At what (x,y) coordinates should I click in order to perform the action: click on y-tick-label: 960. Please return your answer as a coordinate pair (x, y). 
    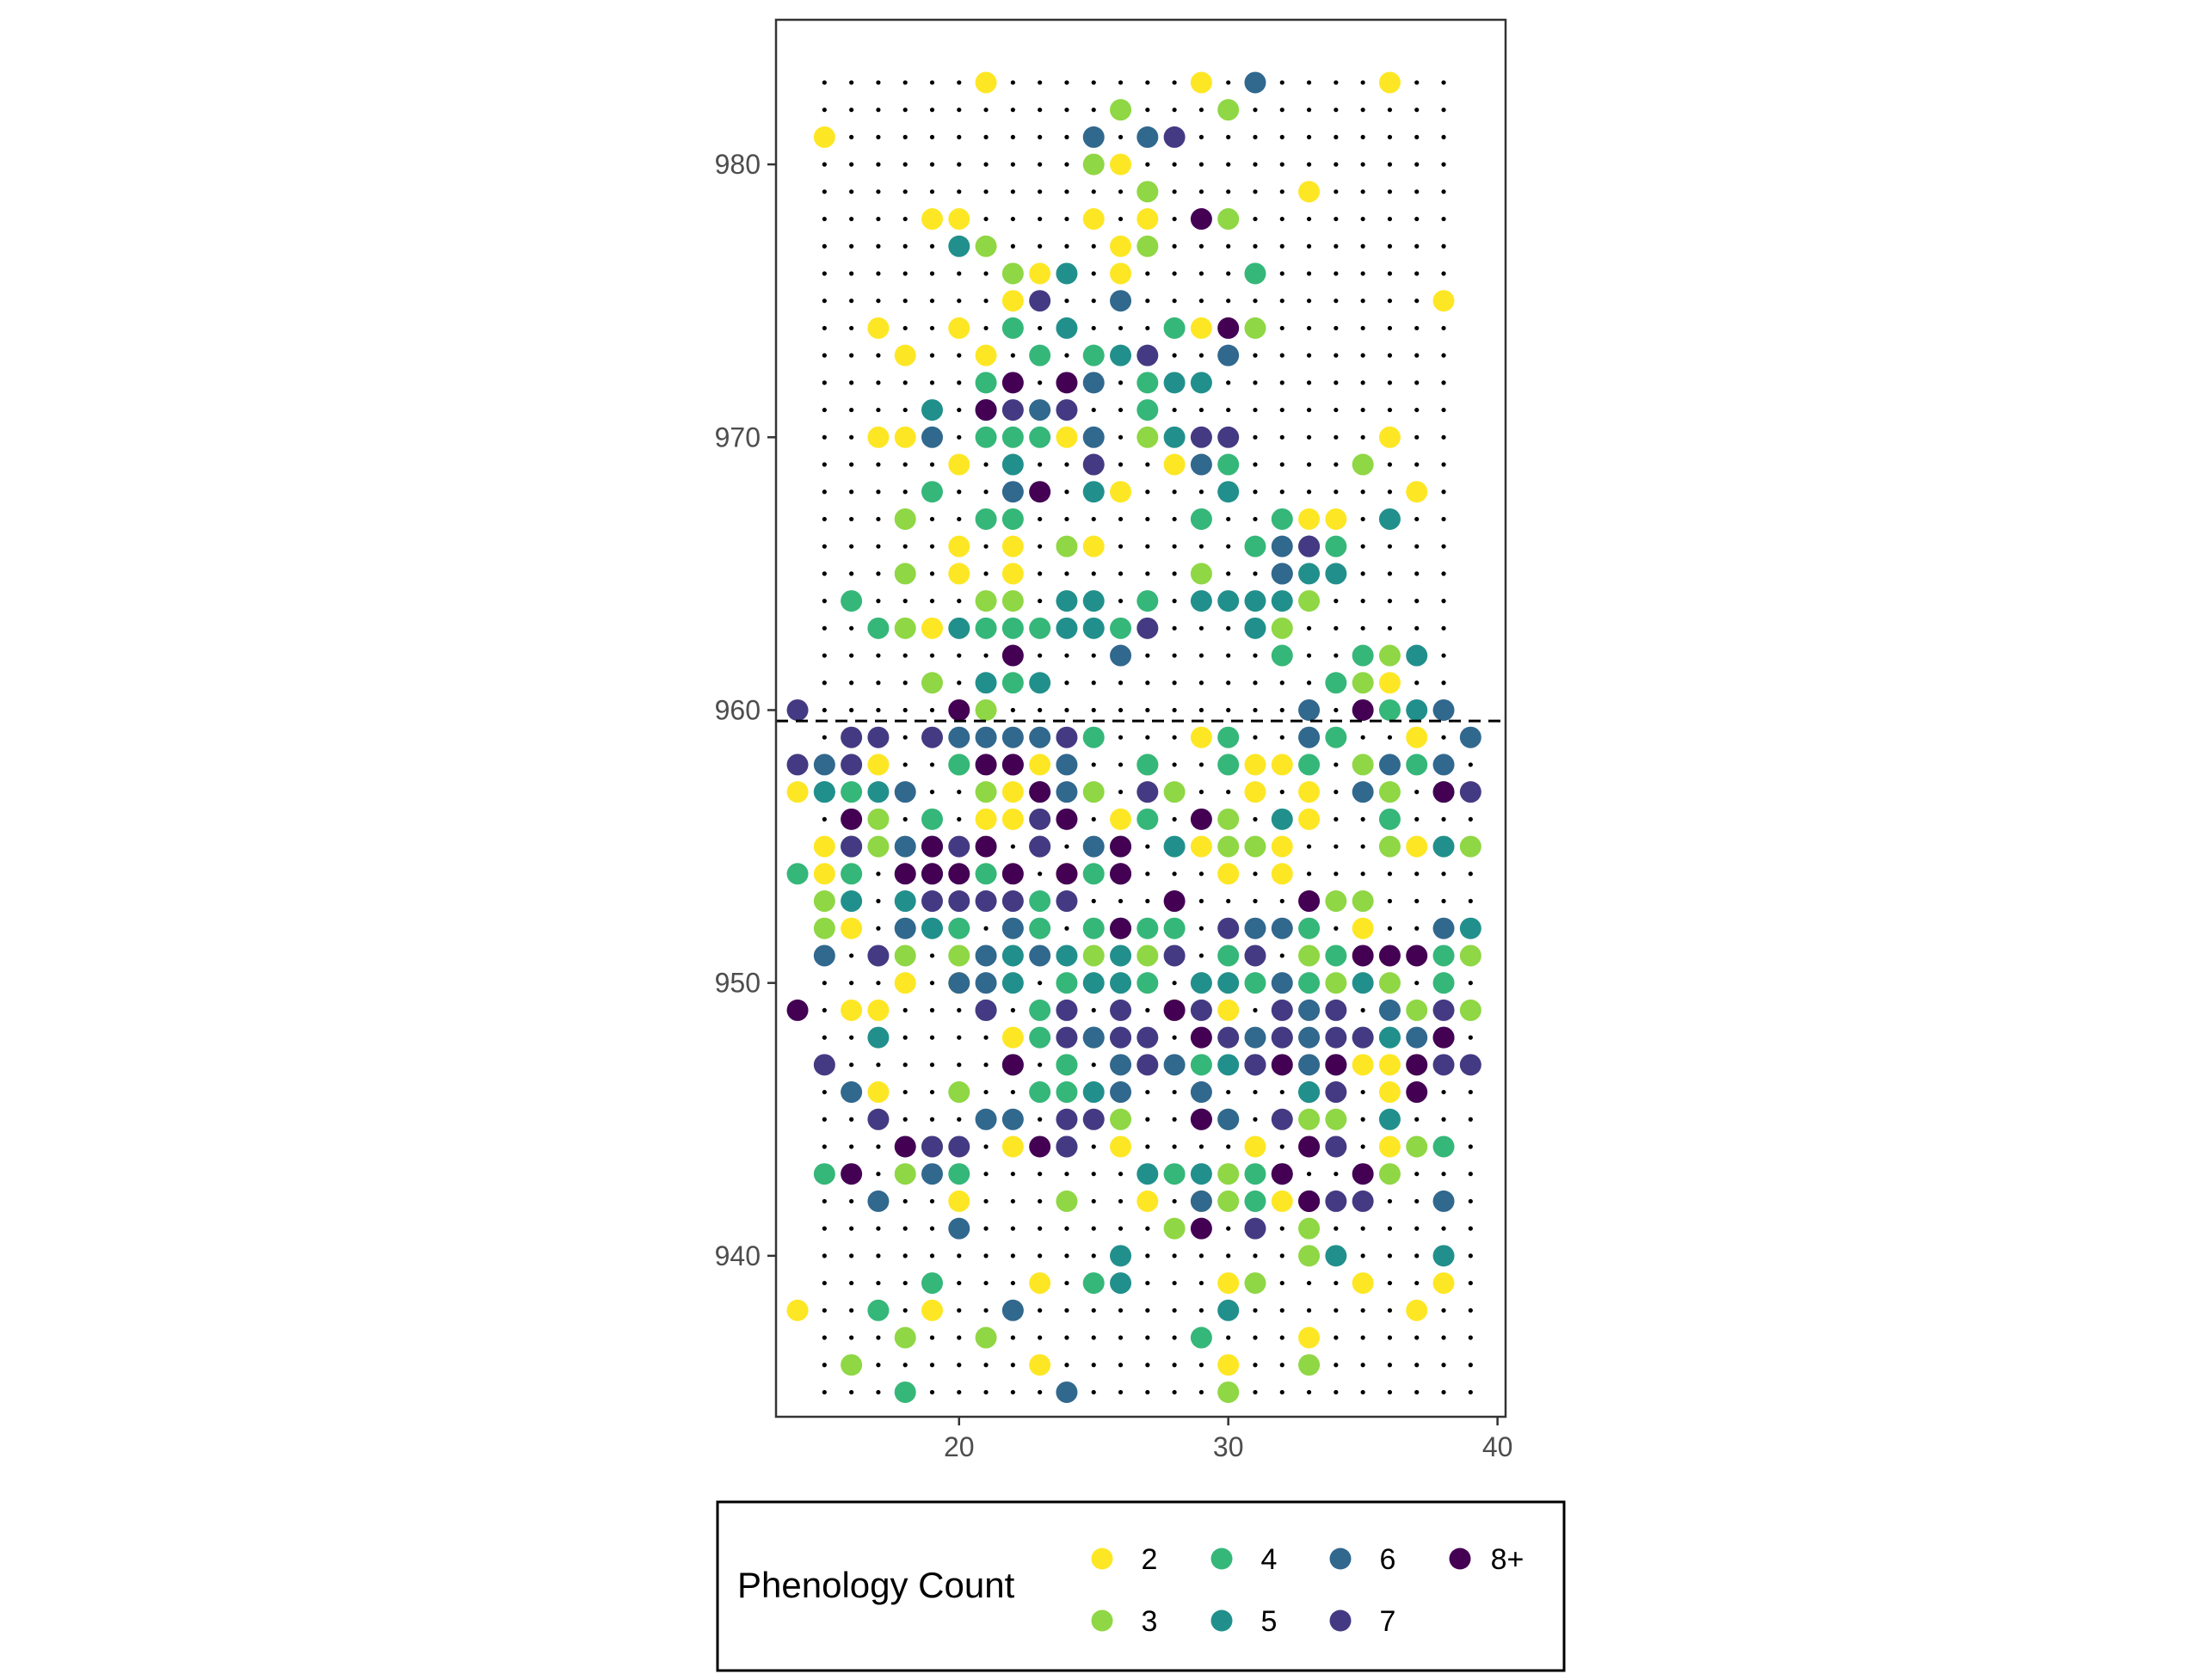
    Looking at the image, I should click on (738, 709).